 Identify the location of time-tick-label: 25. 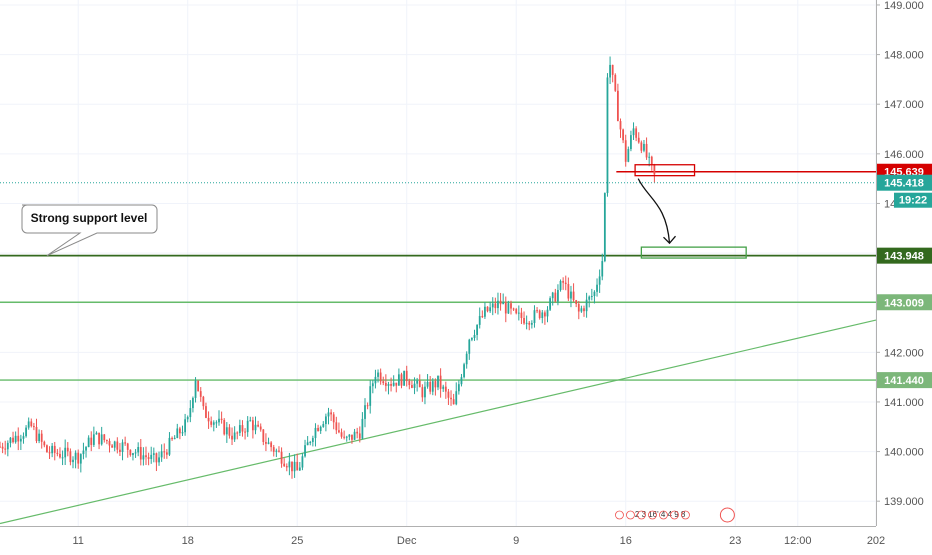
(297, 541).